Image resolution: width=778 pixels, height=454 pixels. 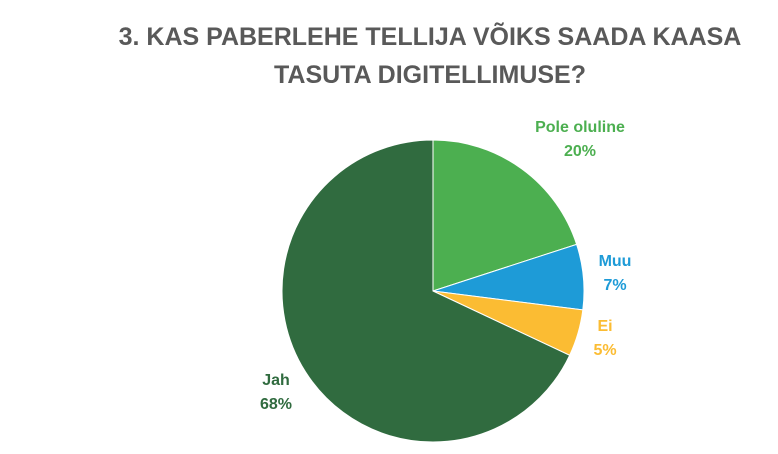 What do you see at coordinates (580, 127) in the screenshot?
I see `slice-label: Pole oluline` at bounding box center [580, 127].